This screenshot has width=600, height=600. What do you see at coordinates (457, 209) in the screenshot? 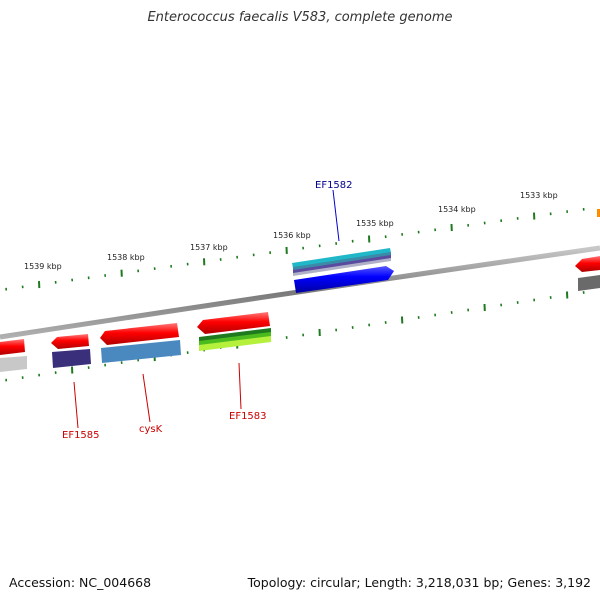
I see `scale-label-1534: 1534 kbp` at bounding box center [457, 209].